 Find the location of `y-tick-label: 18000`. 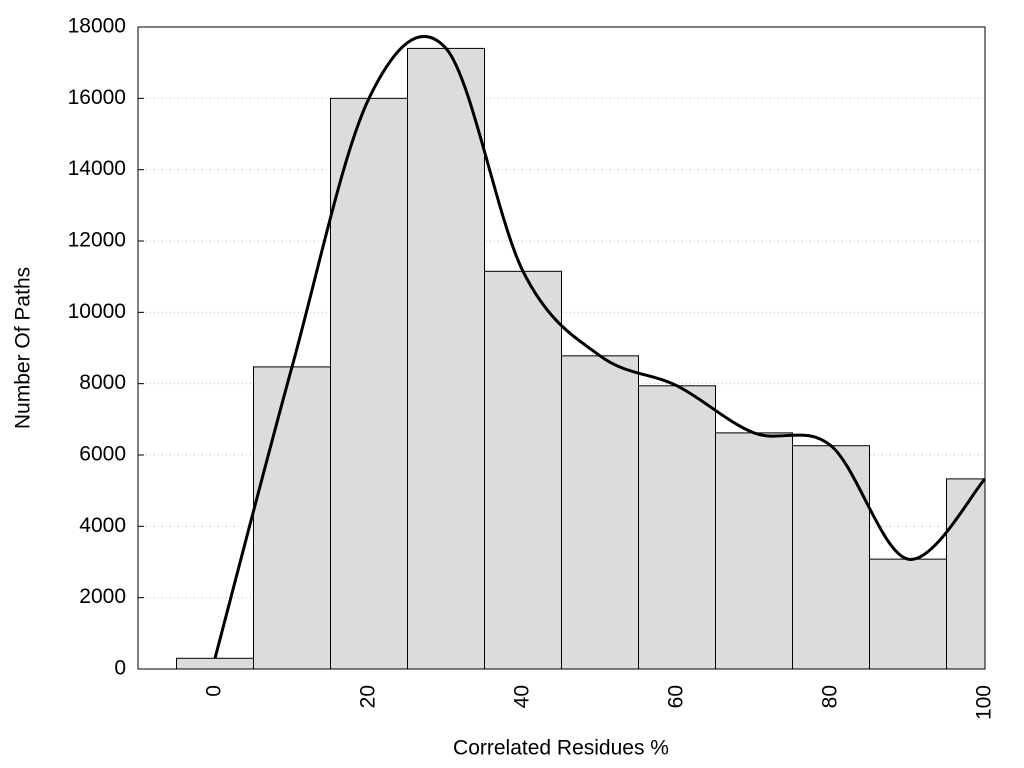

y-tick-label: 18000 is located at coordinates (97, 26).